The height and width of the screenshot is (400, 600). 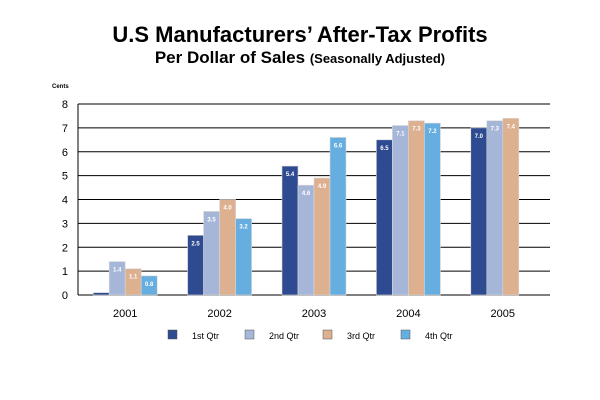 I want to click on y-tick-label: 6, so click(x=65, y=153).